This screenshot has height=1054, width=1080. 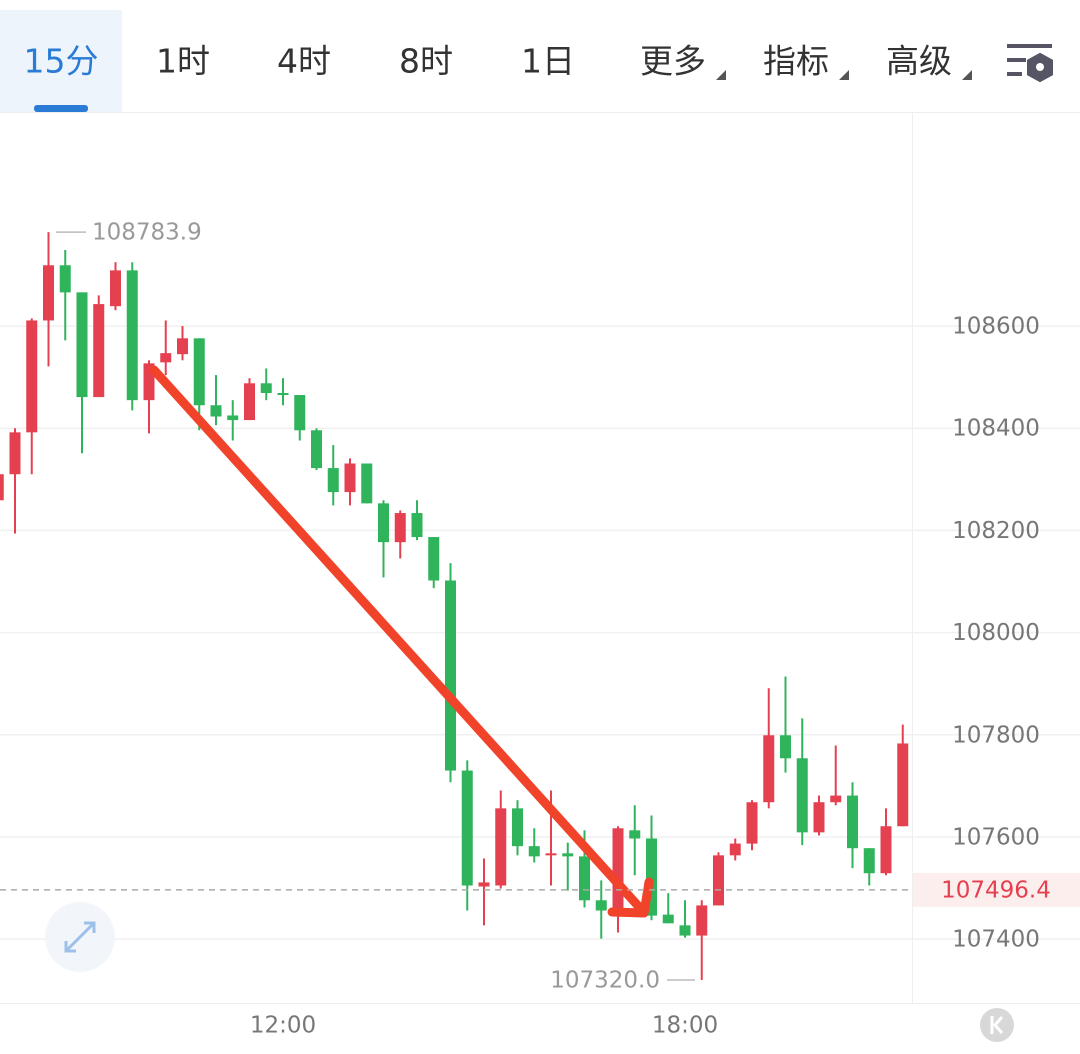 What do you see at coordinates (548, 61) in the screenshot?
I see `tab: 1日` at bounding box center [548, 61].